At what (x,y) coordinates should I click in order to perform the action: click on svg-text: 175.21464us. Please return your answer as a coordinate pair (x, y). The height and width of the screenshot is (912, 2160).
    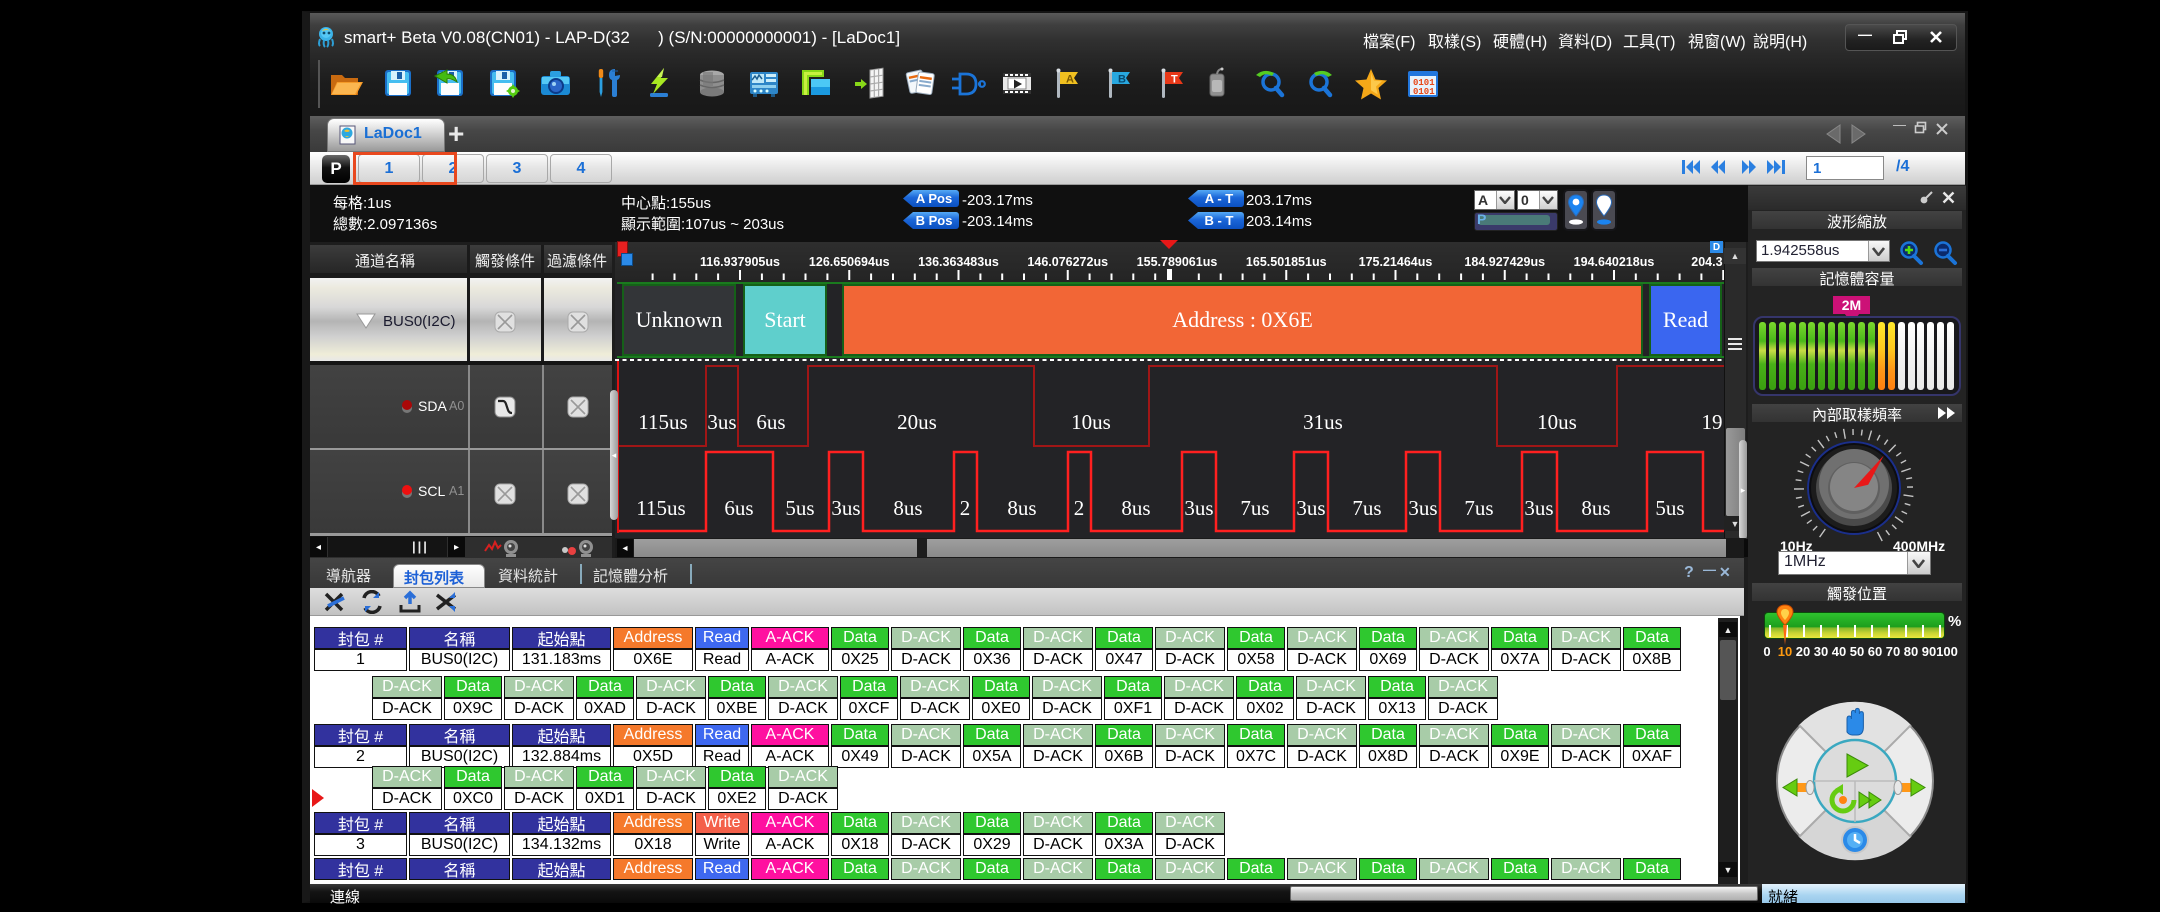
    Looking at the image, I should click on (1396, 262).